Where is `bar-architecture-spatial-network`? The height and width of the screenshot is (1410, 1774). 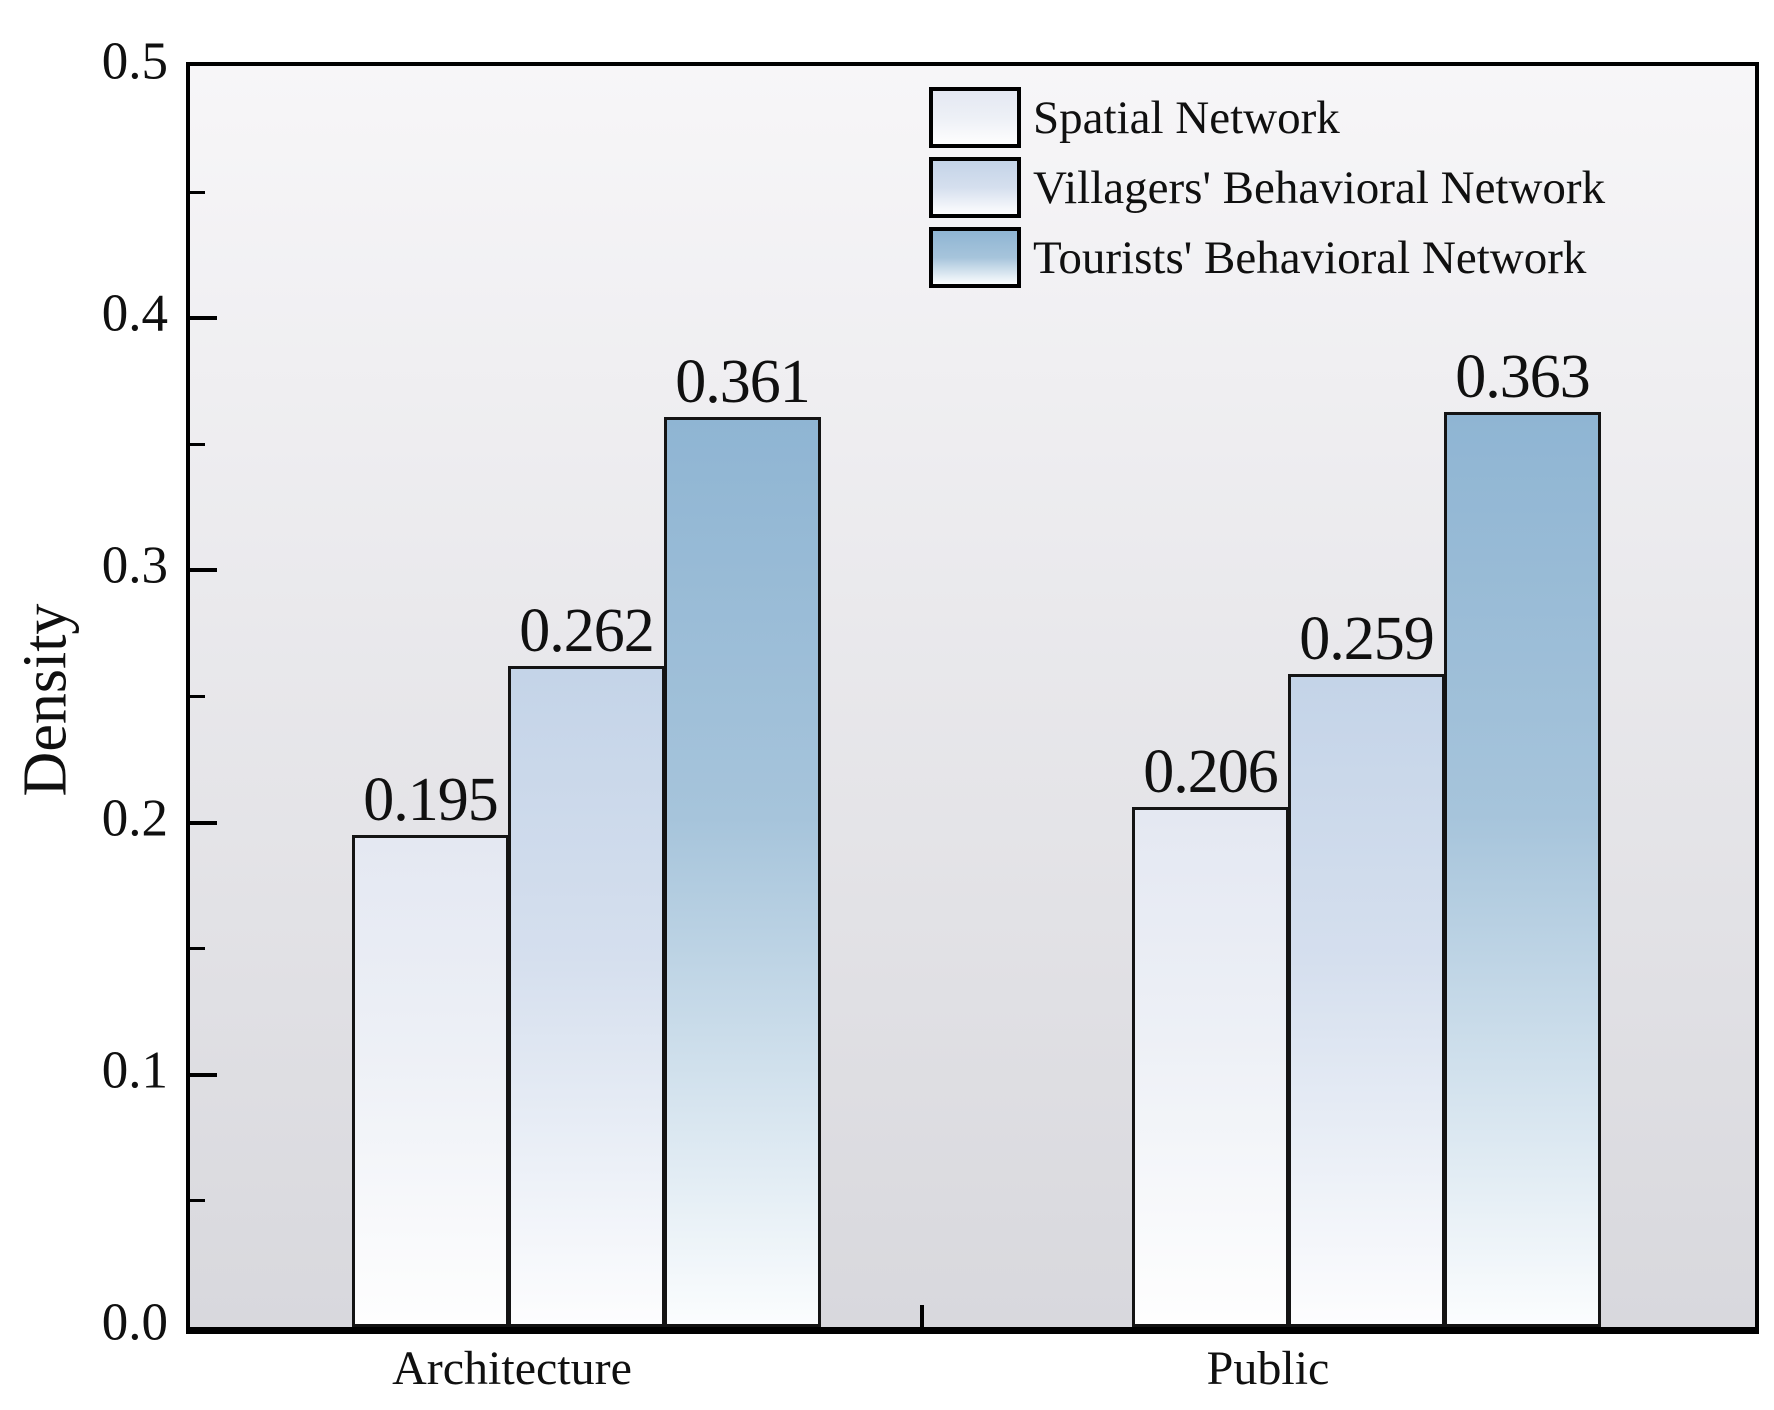
bar-architecture-spatial-network is located at coordinates (430, 1081).